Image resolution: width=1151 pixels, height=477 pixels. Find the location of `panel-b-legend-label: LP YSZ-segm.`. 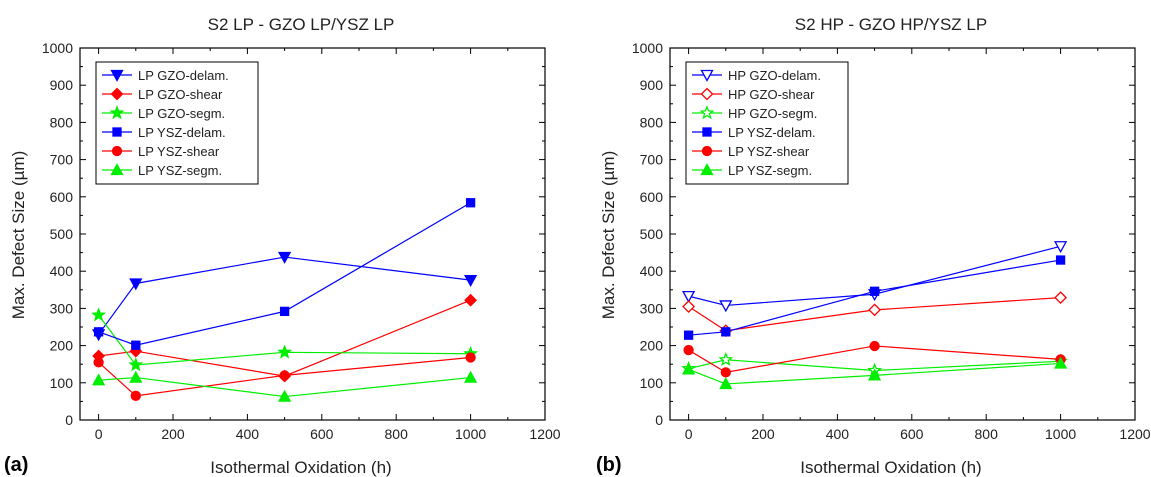

panel-b-legend-label: LP YSZ-segm. is located at coordinates (770, 170).